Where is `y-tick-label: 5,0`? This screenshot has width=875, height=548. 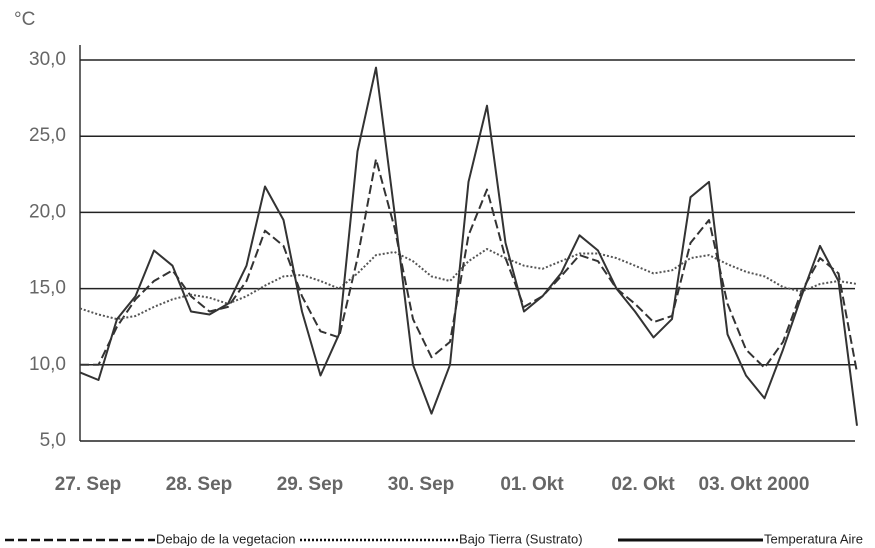 y-tick-label: 5,0 is located at coordinates (53, 440).